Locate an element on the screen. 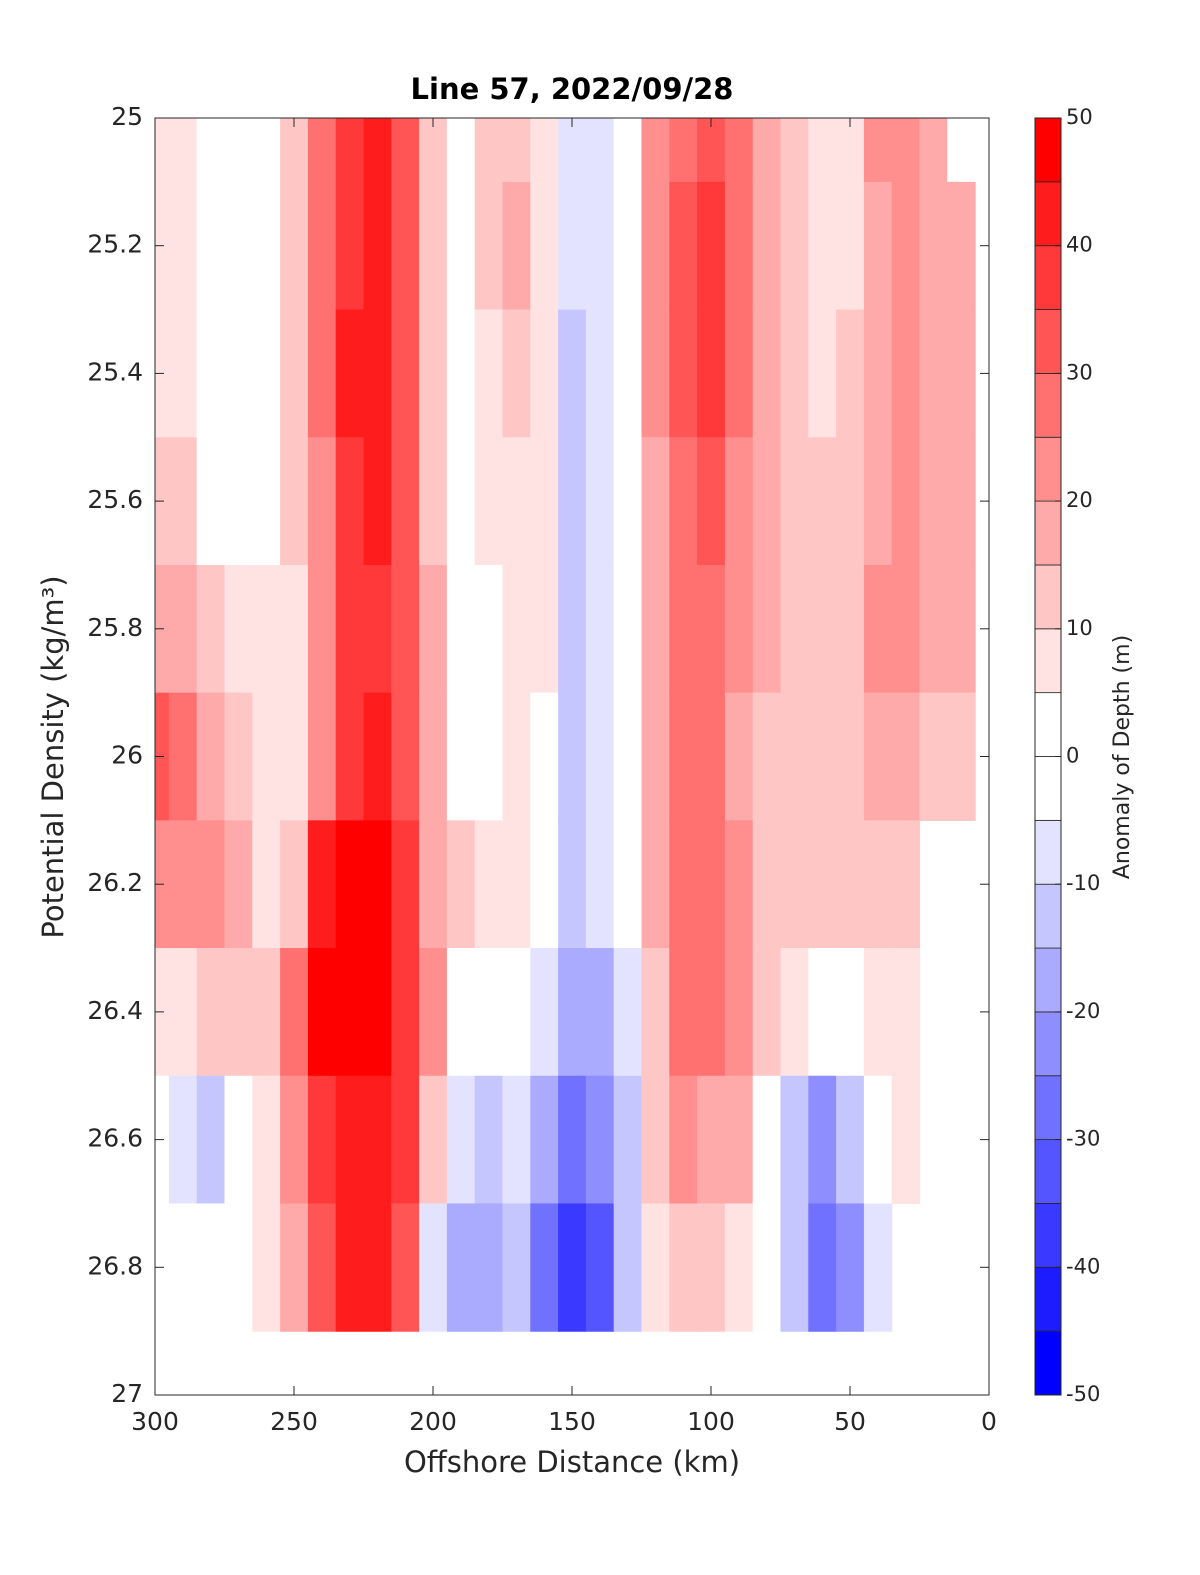 The width and height of the screenshot is (1200, 1575). colorbar-tick-label: 10 is located at coordinates (1079, 628).